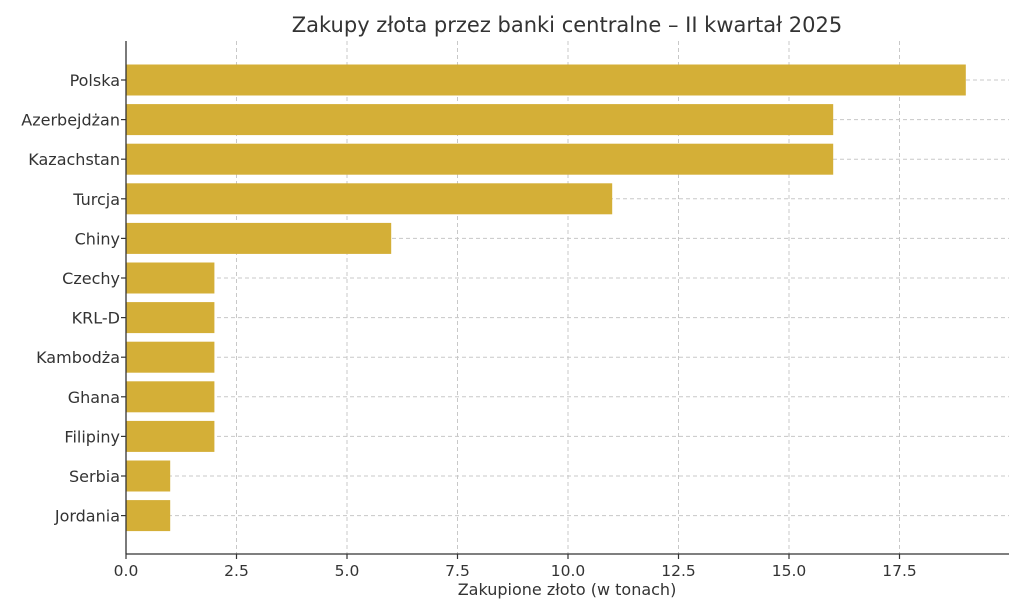 Image resolution: width=1024 pixels, height=614 pixels. I want to click on bar-kambod-a, so click(170, 357).